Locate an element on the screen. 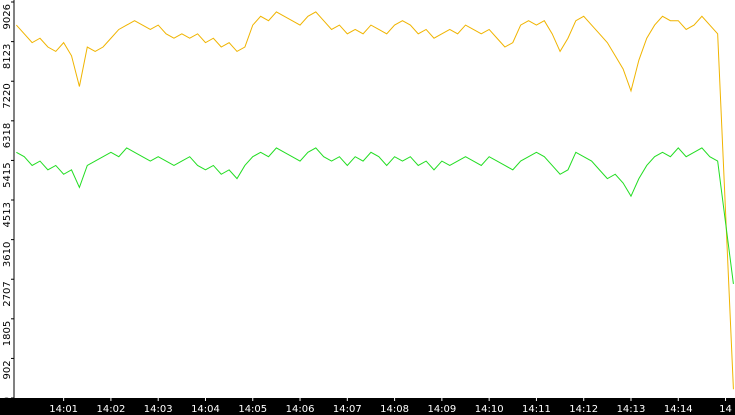 This screenshot has height=415, width=735. x-tick-label: 14:10 is located at coordinates (489, 409).